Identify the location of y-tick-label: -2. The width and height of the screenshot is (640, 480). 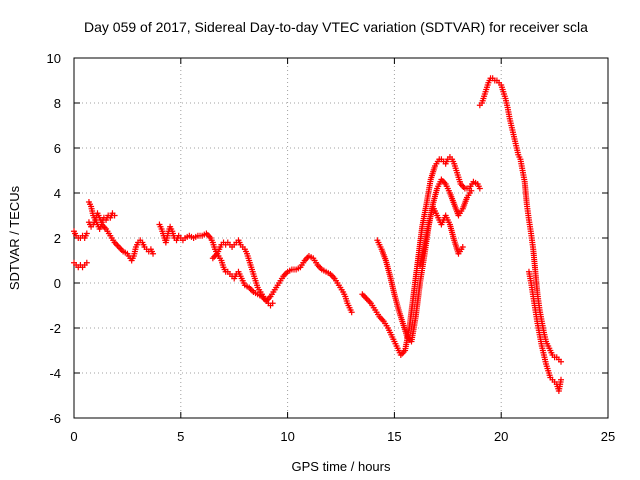
(55, 328).